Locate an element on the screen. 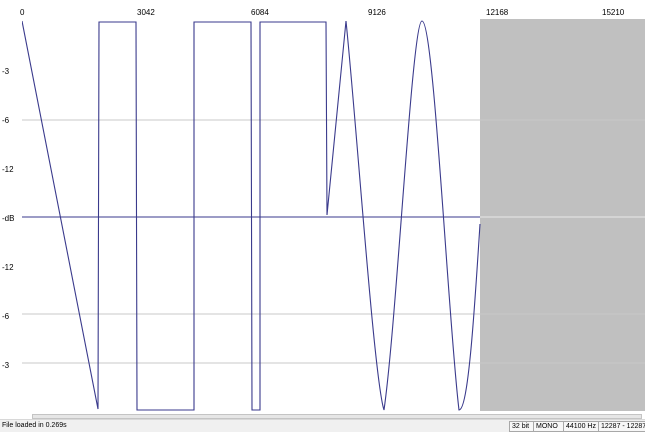  time-tick-label: 15210 is located at coordinates (613, 12).